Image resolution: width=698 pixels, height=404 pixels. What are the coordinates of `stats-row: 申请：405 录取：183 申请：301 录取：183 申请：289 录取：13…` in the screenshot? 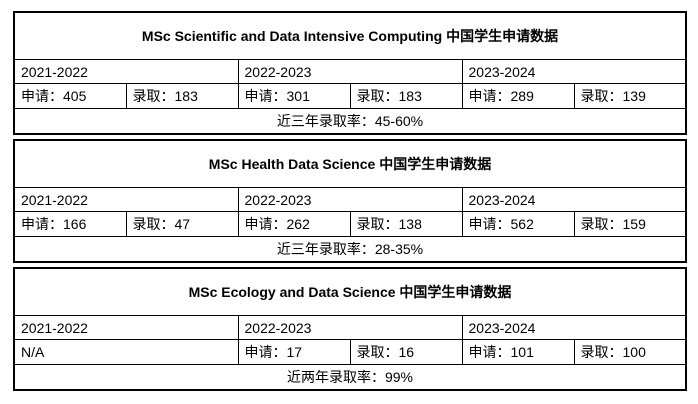 It's located at (350, 96).